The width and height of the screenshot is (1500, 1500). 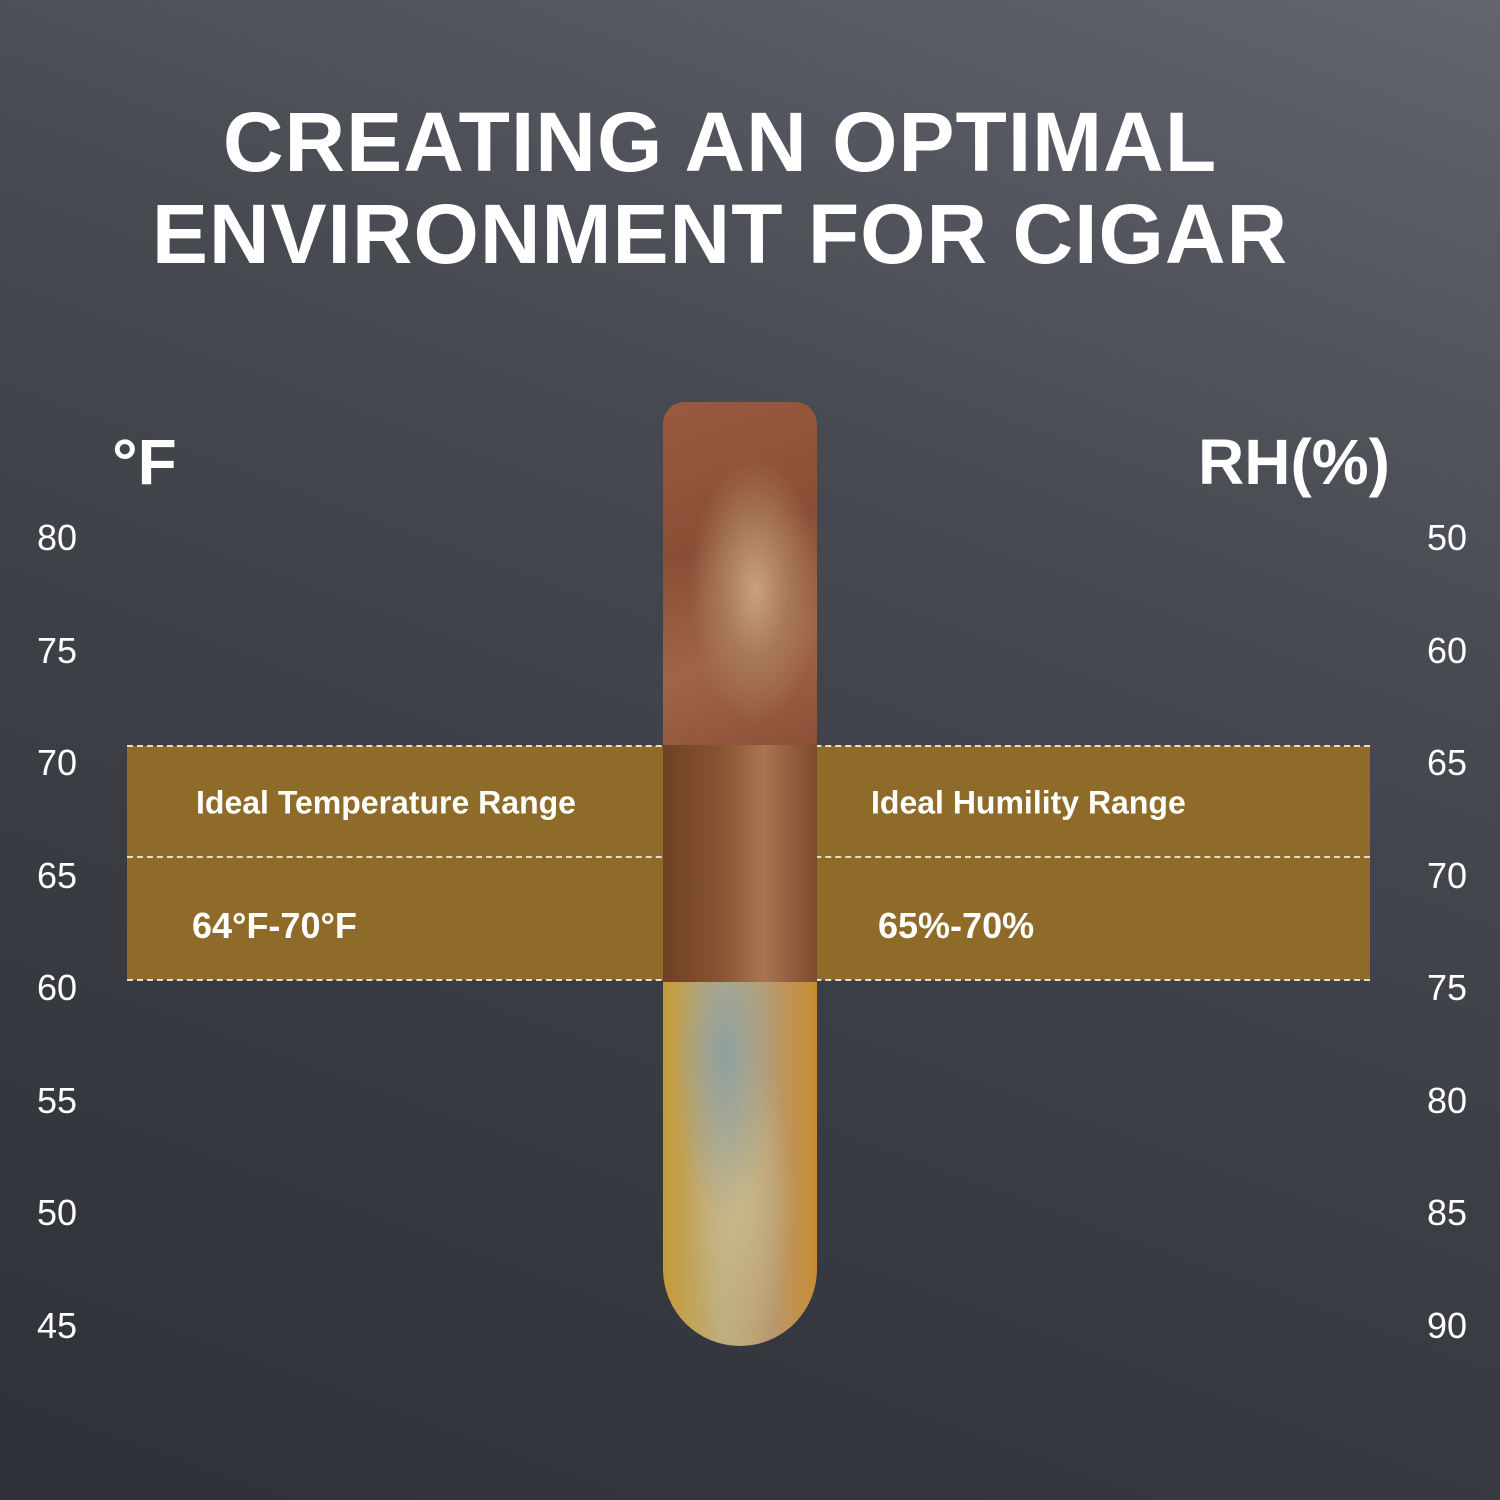 What do you see at coordinates (1447, 1100) in the screenshot?
I see `humidity-tick-label: 80` at bounding box center [1447, 1100].